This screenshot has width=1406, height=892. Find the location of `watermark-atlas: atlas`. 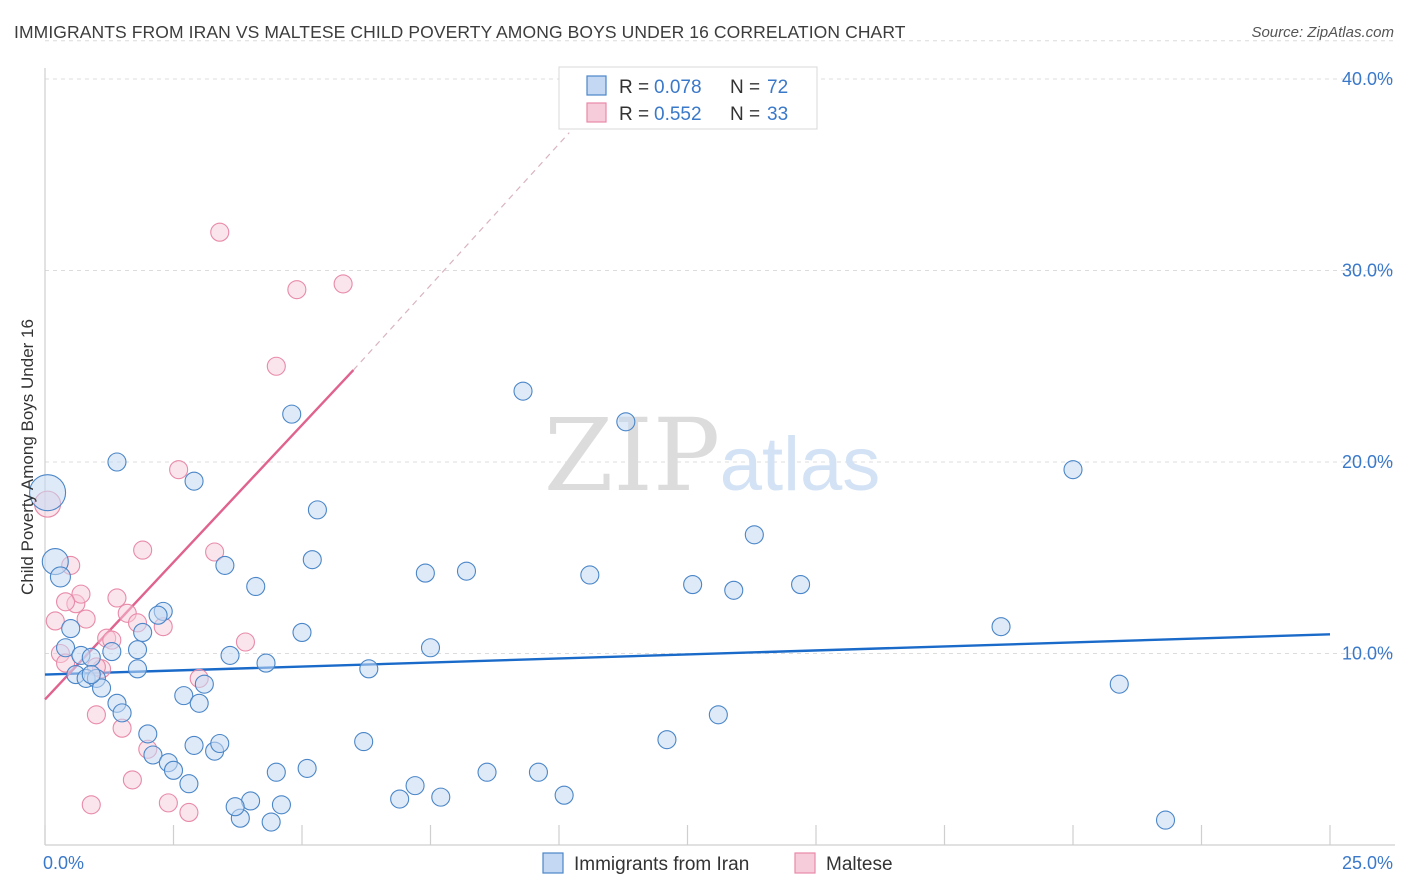

watermark-atlas: atlas is located at coordinates (800, 464).